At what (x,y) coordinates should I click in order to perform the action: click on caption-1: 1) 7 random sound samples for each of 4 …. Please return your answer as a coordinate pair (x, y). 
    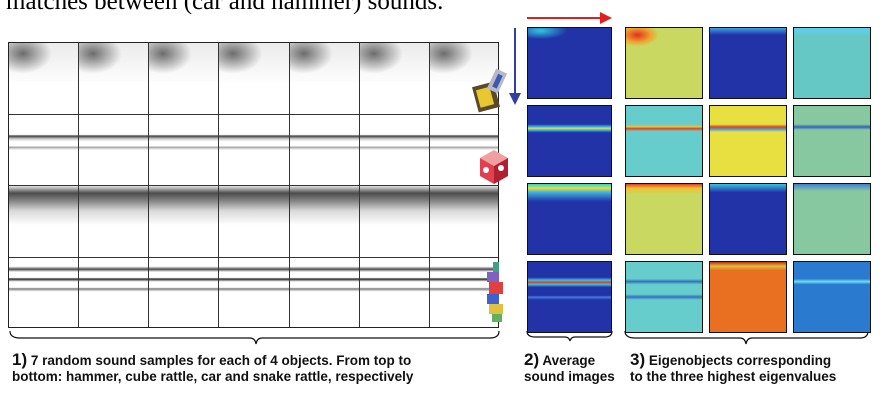
    Looking at the image, I should click on (213, 367).